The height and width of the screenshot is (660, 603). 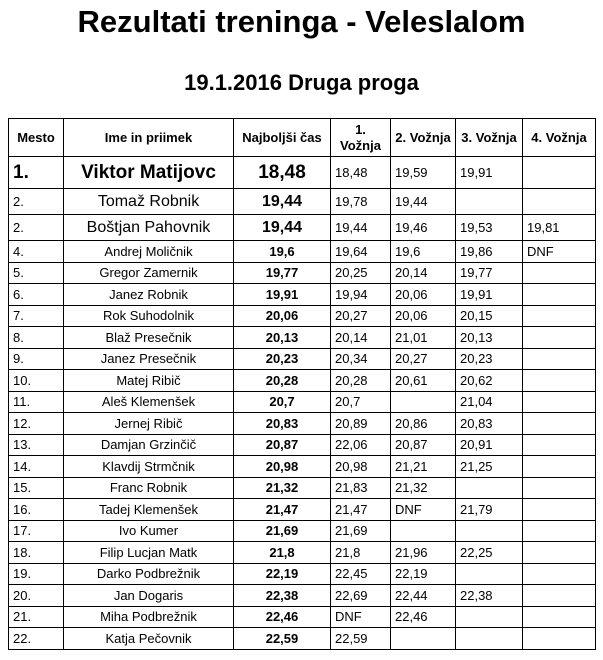 I want to click on table-cell: 20,83, so click(x=489, y=423).